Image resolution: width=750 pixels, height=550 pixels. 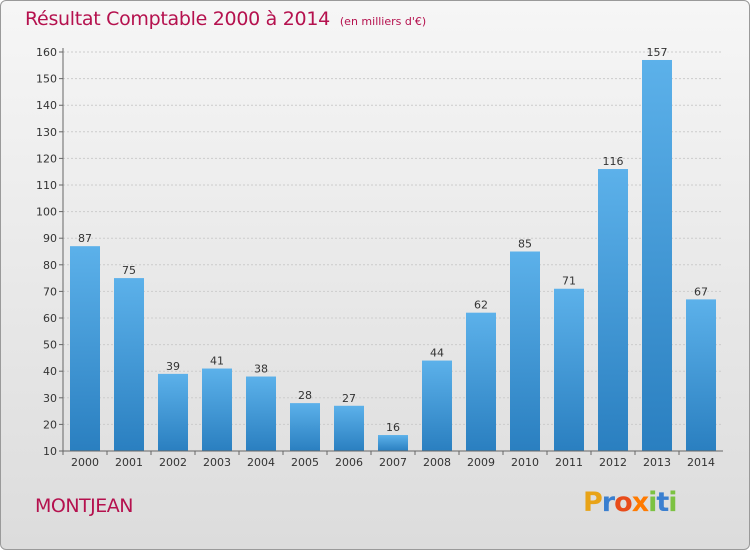 I want to click on data-label: 39, so click(x=173, y=366).